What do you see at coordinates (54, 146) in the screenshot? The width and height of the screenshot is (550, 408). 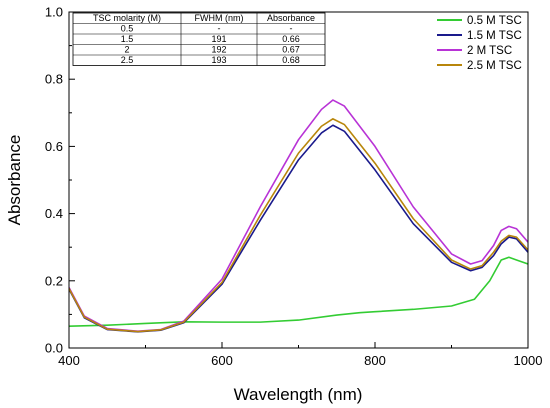 I see `y-tick-label: 0.6` at bounding box center [54, 146].